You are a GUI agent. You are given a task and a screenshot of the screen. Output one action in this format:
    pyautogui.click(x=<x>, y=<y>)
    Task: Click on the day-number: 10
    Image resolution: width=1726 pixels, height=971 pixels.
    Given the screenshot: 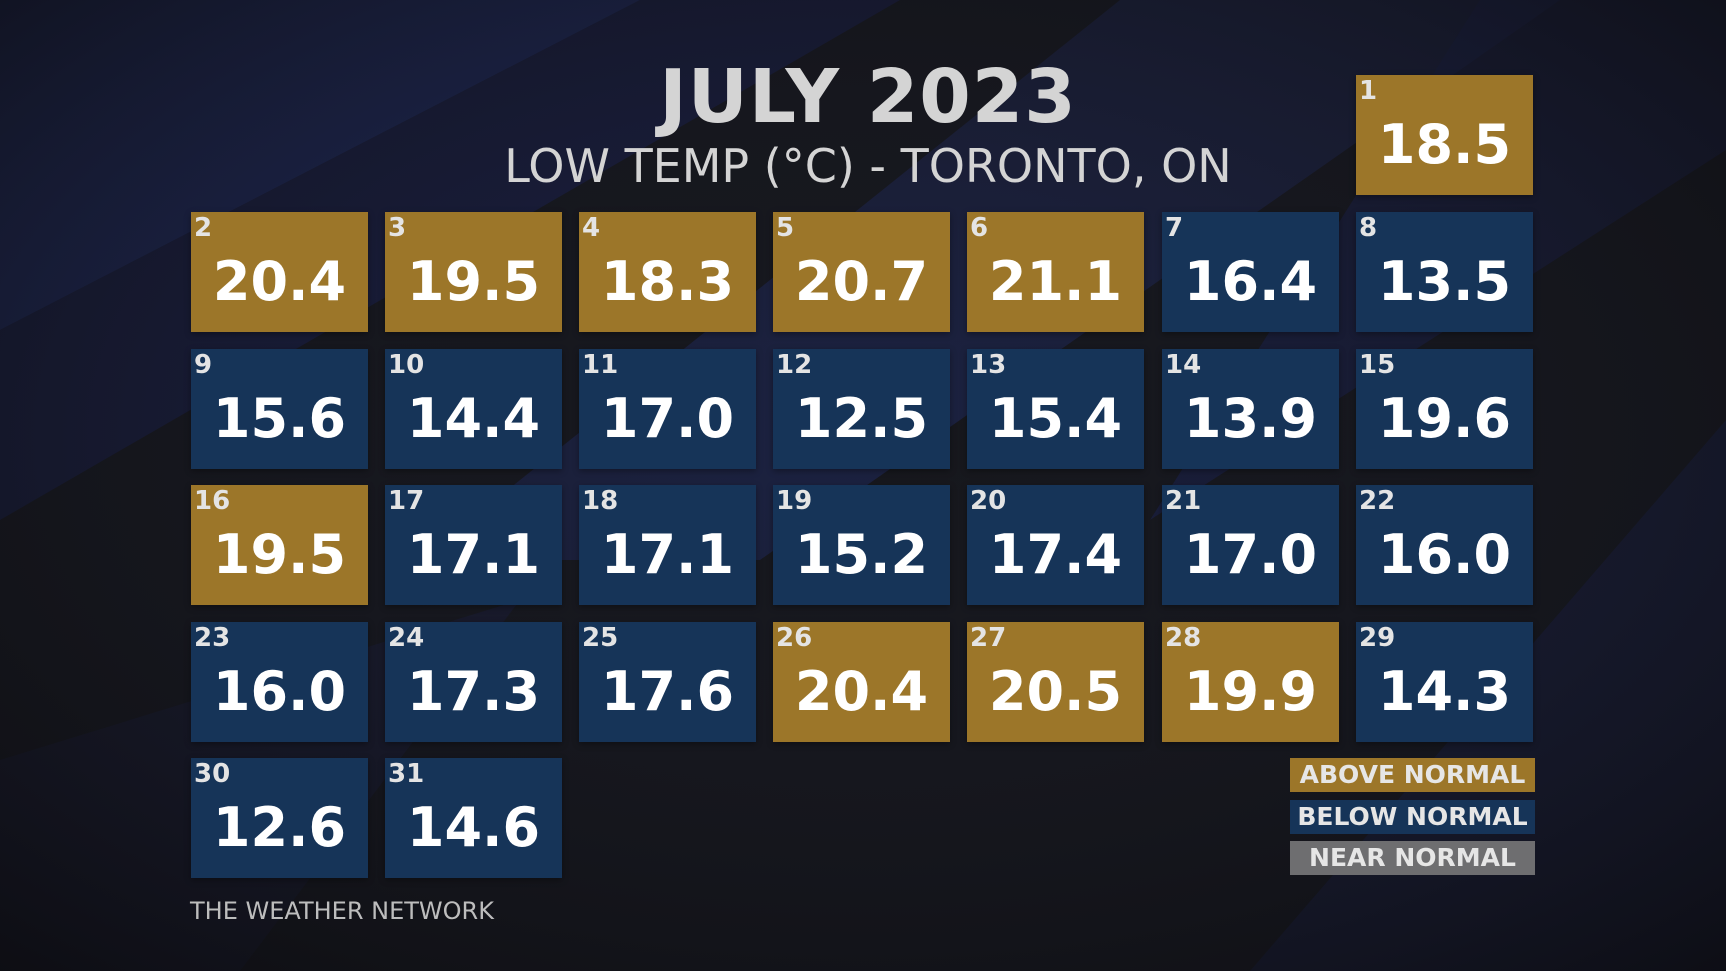 What is the action you would take?
    pyautogui.click(x=406, y=365)
    